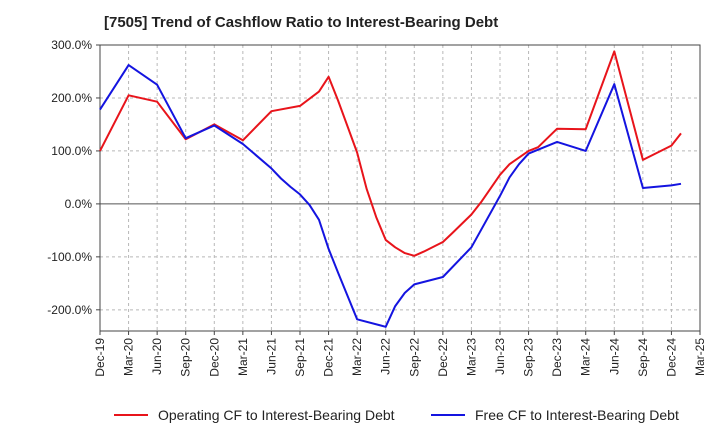 This screenshot has width=720, height=440. What do you see at coordinates (329, 357) in the screenshot?
I see `x-tick-label: Dec-21` at bounding box center [329, 357].